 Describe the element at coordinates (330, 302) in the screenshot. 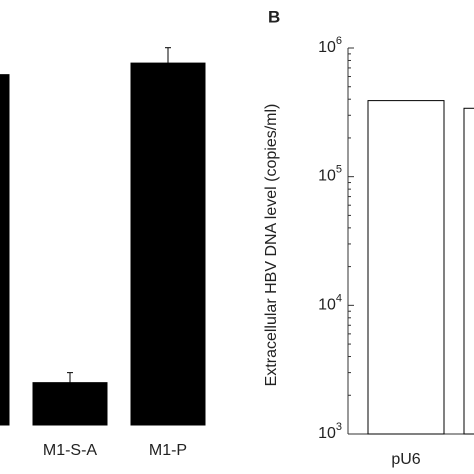

I see `y-tick-label: 10⁴` at that location.